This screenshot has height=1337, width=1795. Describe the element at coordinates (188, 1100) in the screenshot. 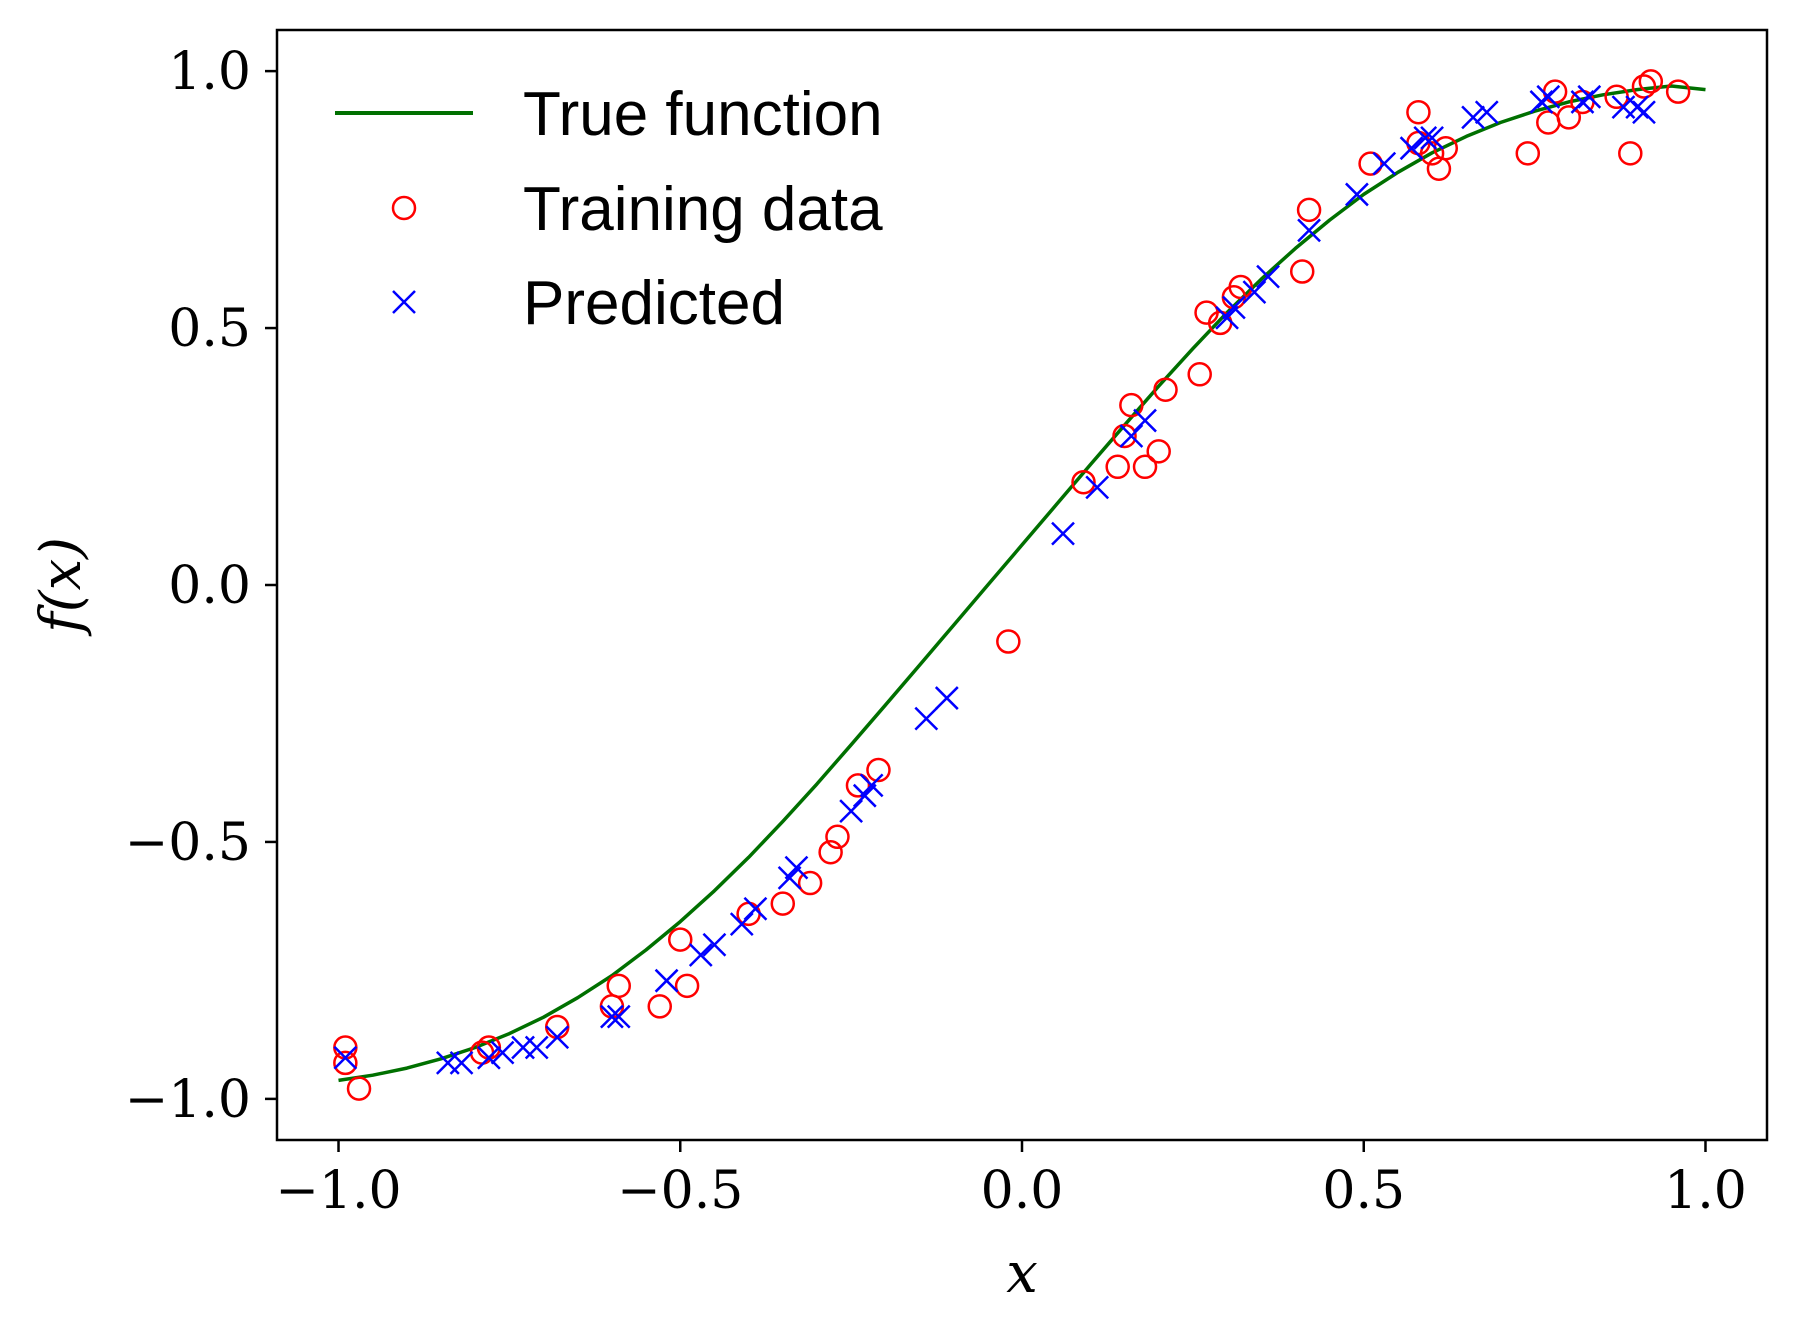

I see `y-tick-label: −1.0` at that location.